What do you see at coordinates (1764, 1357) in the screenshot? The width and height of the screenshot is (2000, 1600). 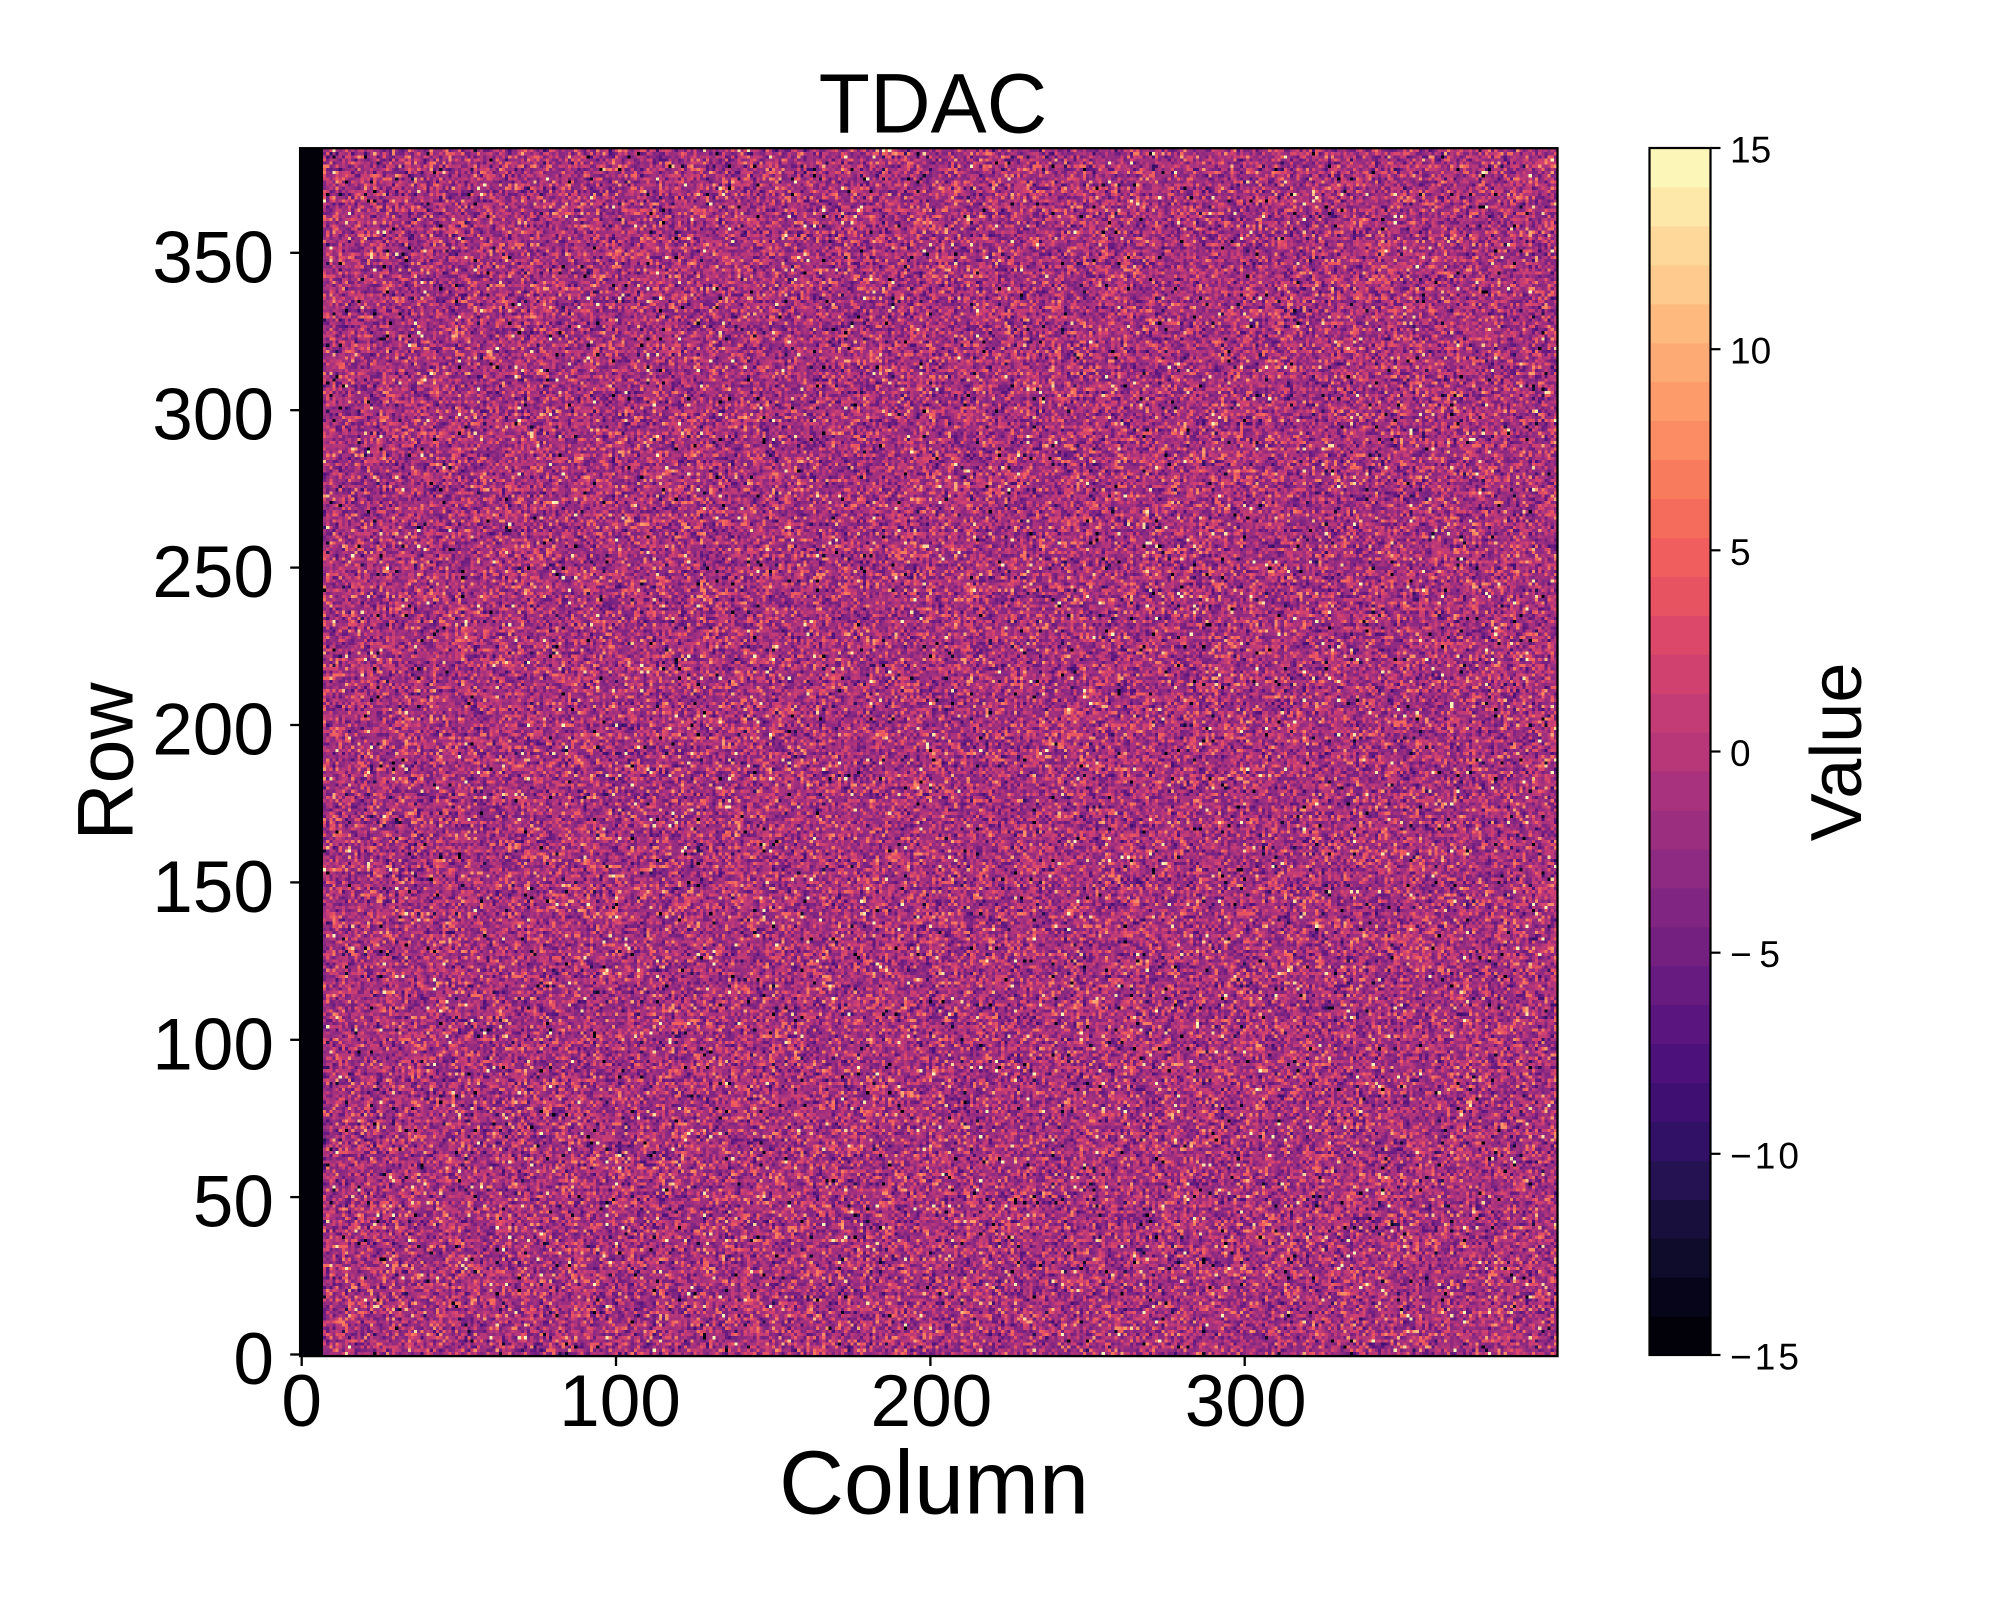 I see `svg-text: −15` at bounding box center [1764, 1357].